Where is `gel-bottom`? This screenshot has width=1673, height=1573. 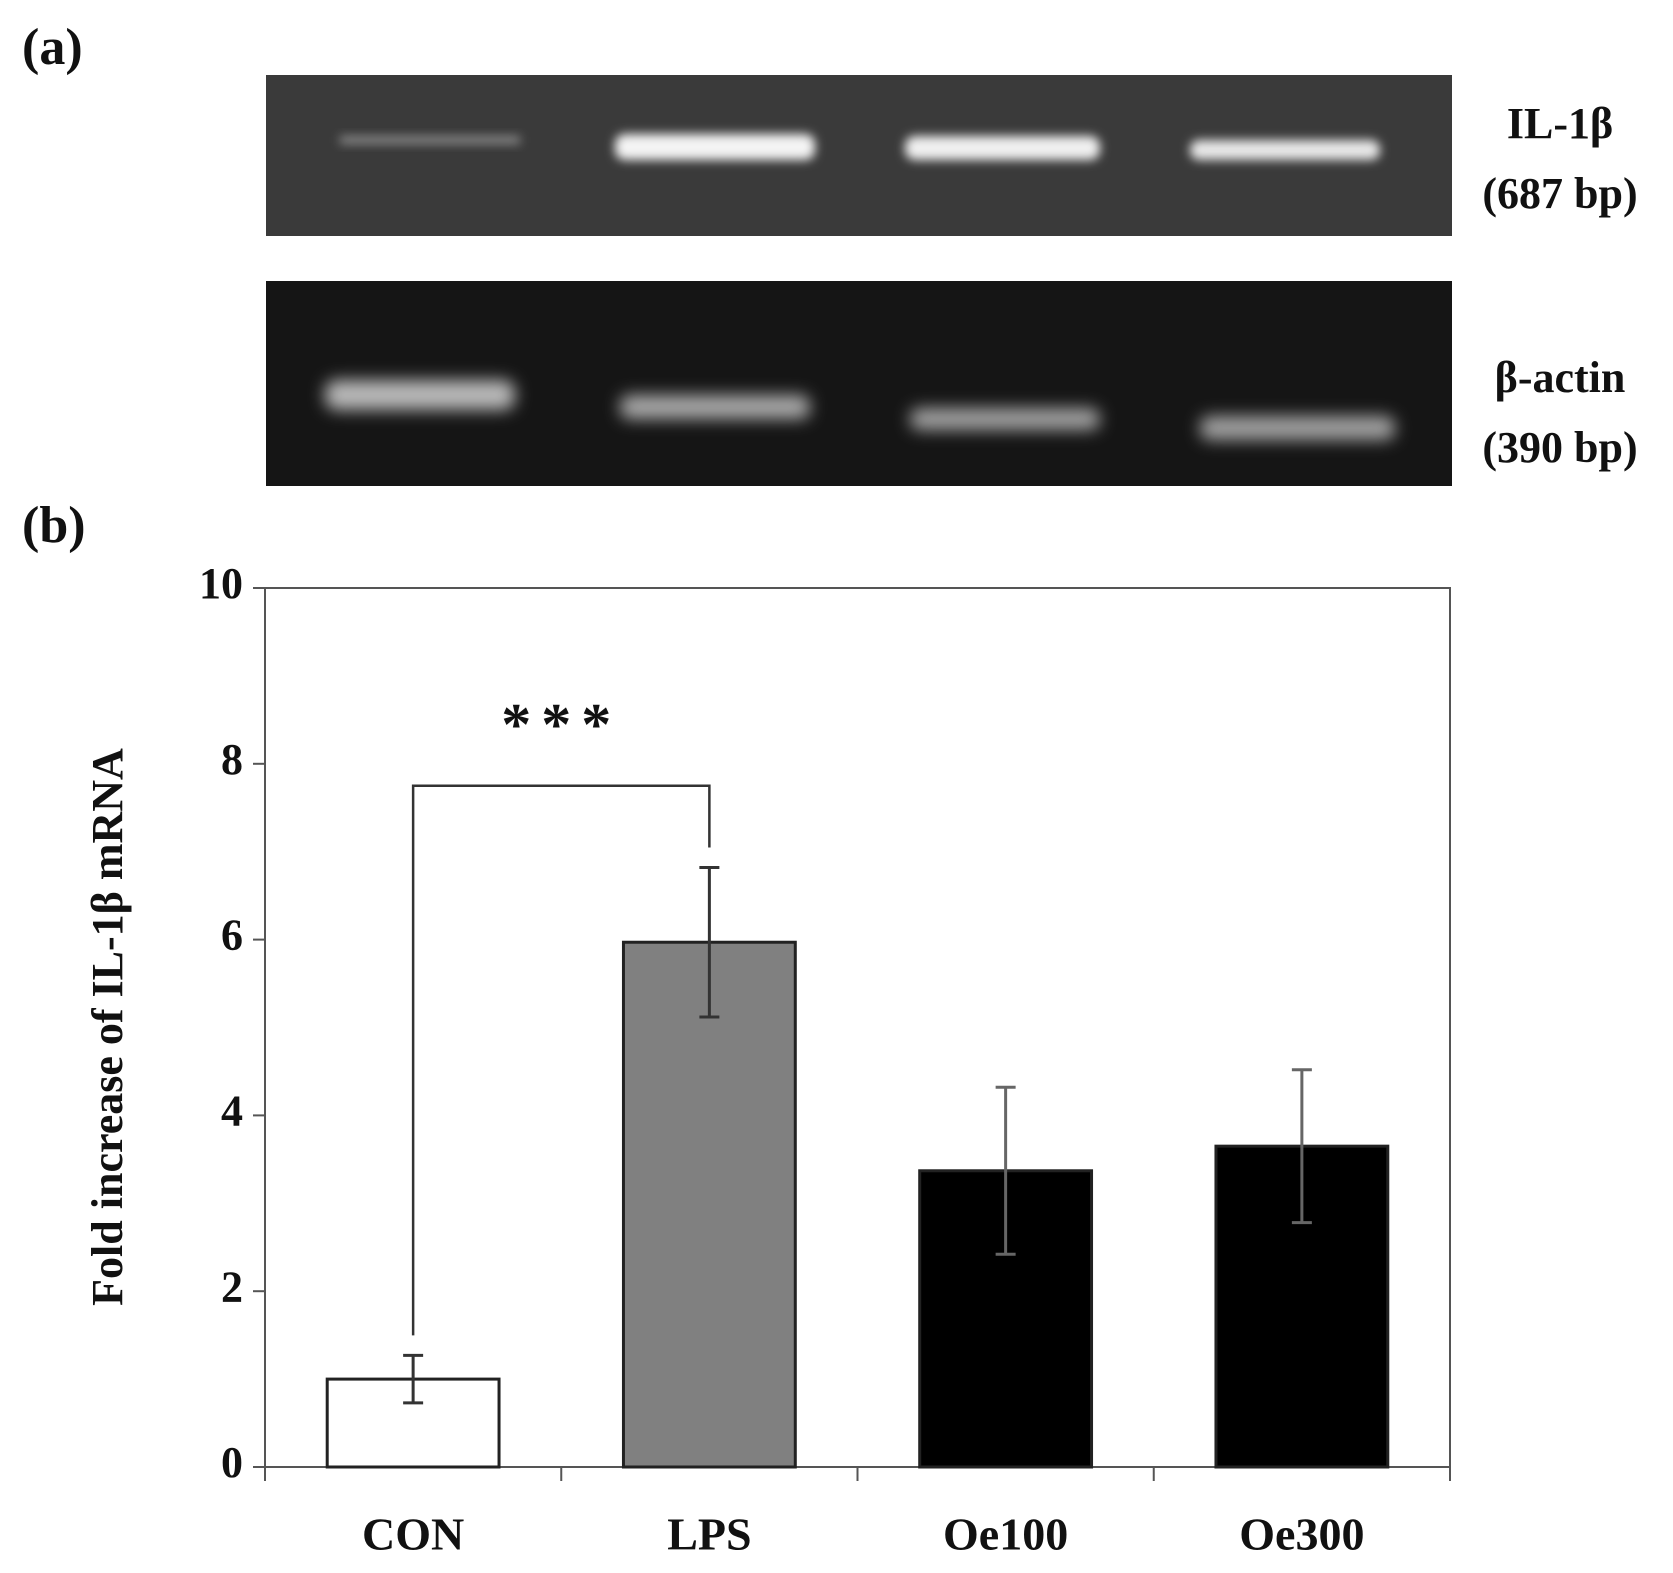 gel-bottom is located at coordinates (859, 383).